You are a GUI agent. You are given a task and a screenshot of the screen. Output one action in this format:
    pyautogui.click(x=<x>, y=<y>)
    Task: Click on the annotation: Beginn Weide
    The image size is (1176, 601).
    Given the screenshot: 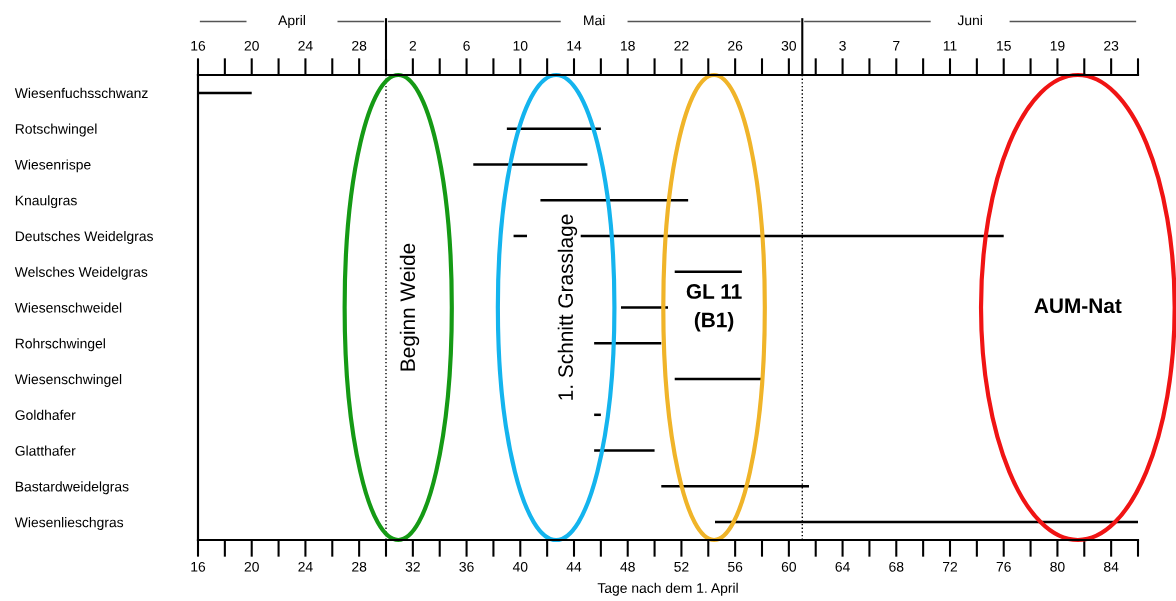 What is the action you would take?
    pyautogui.click(x=409, y=307)
    